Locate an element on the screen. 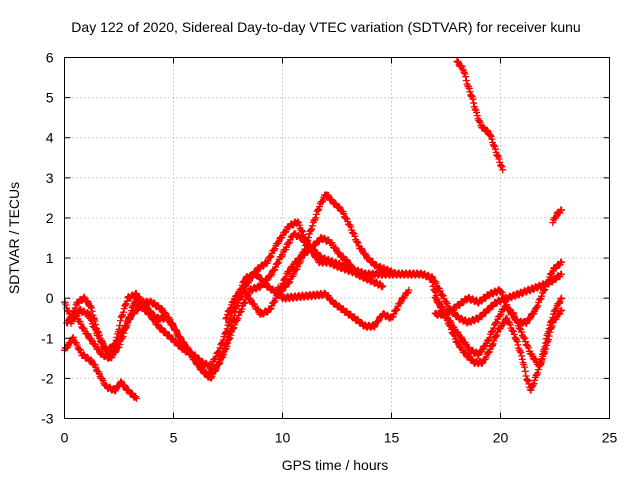 The height and width of the screenshot is (480, 640). x-tick-label: 25 is located at coordinates (610, 438).